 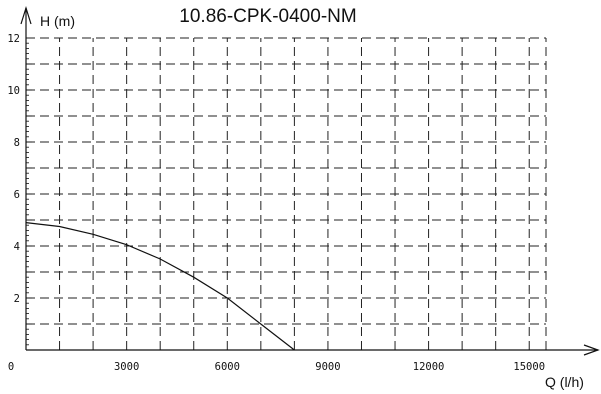 I want to click on series, so click(x=160, y=286).